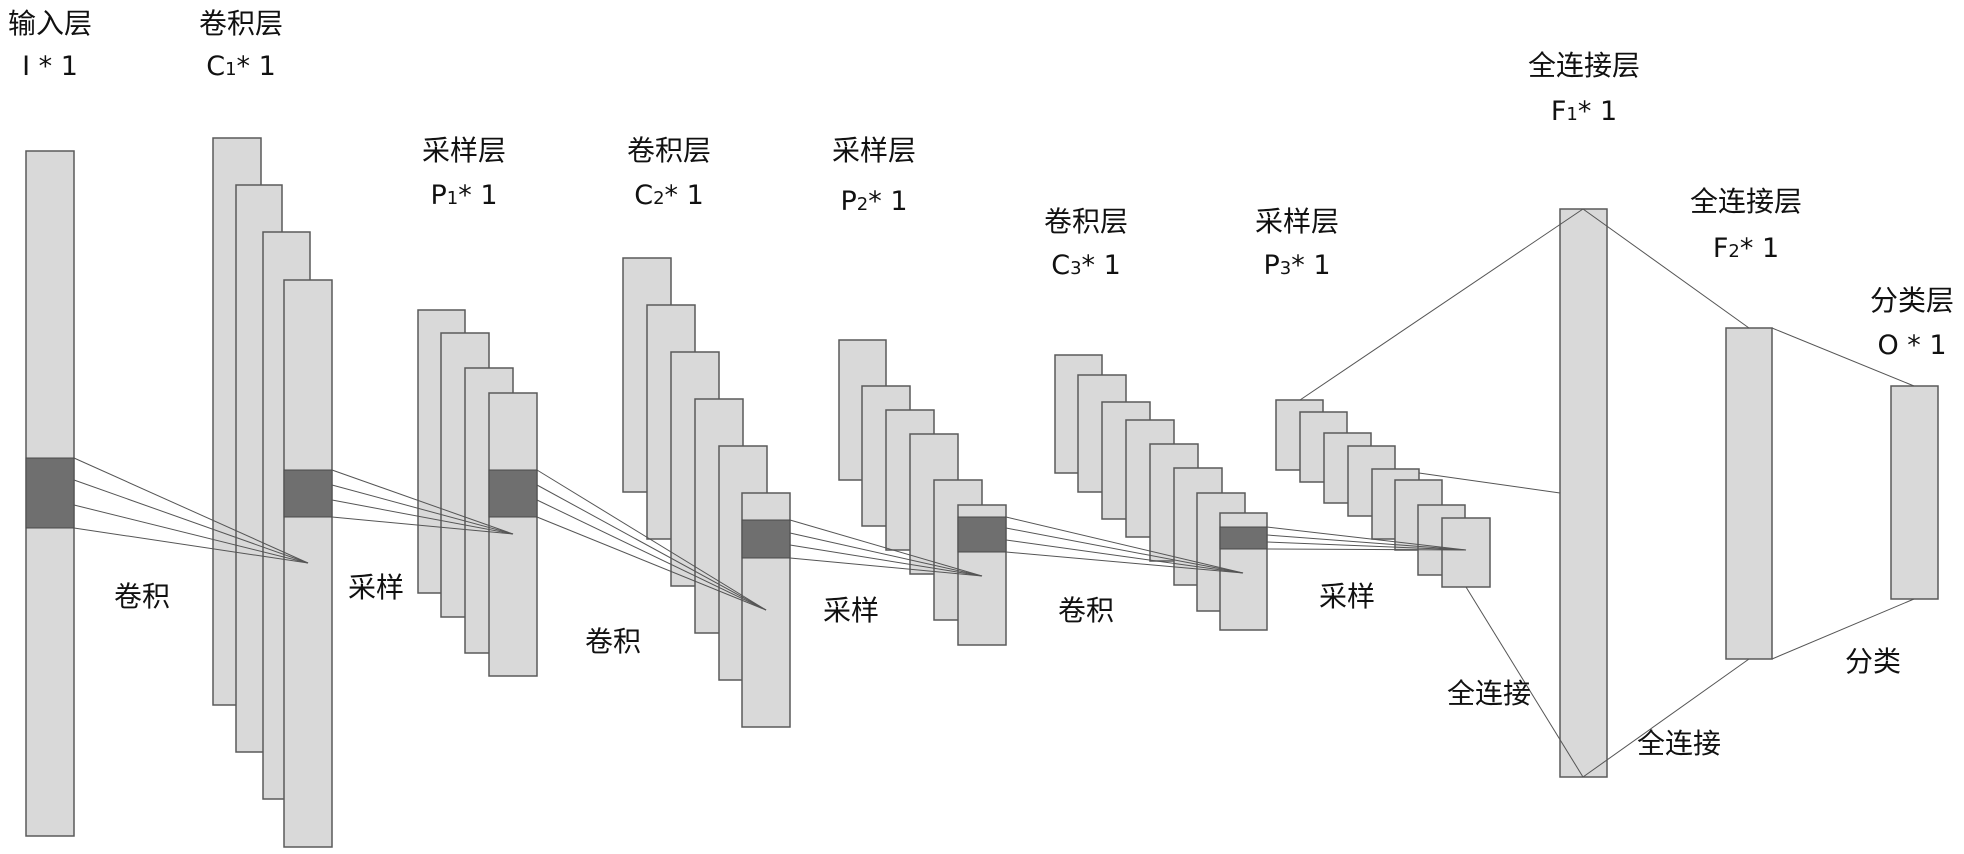 The image size is (1964, 854). Describe the element at coordinates (873, 201) in the screenshot. I see `layer-symbol: P2* 1` at that location.